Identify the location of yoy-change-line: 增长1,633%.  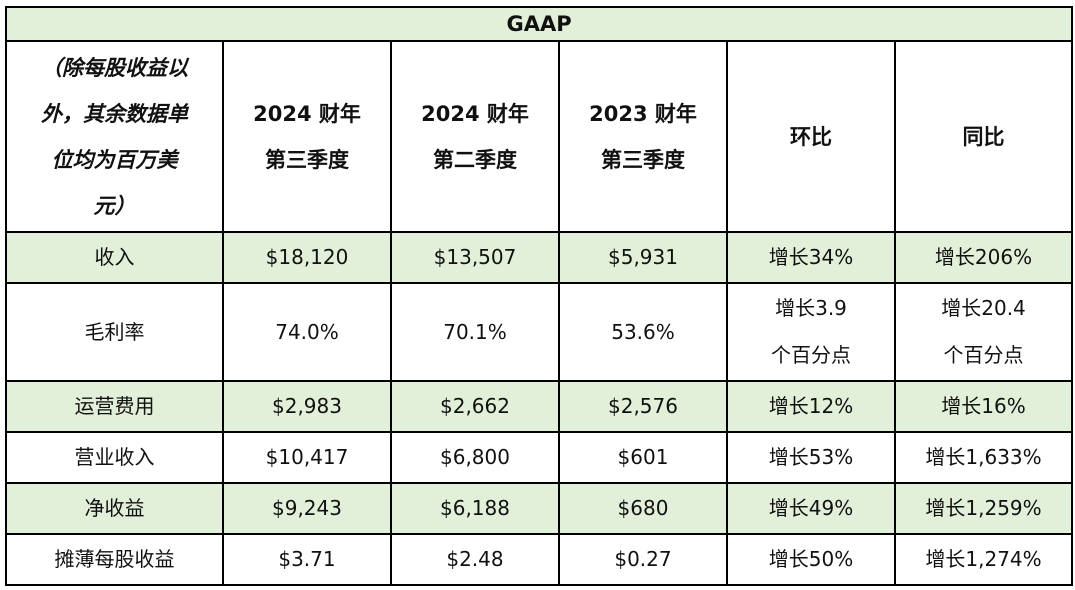
(983, 457).